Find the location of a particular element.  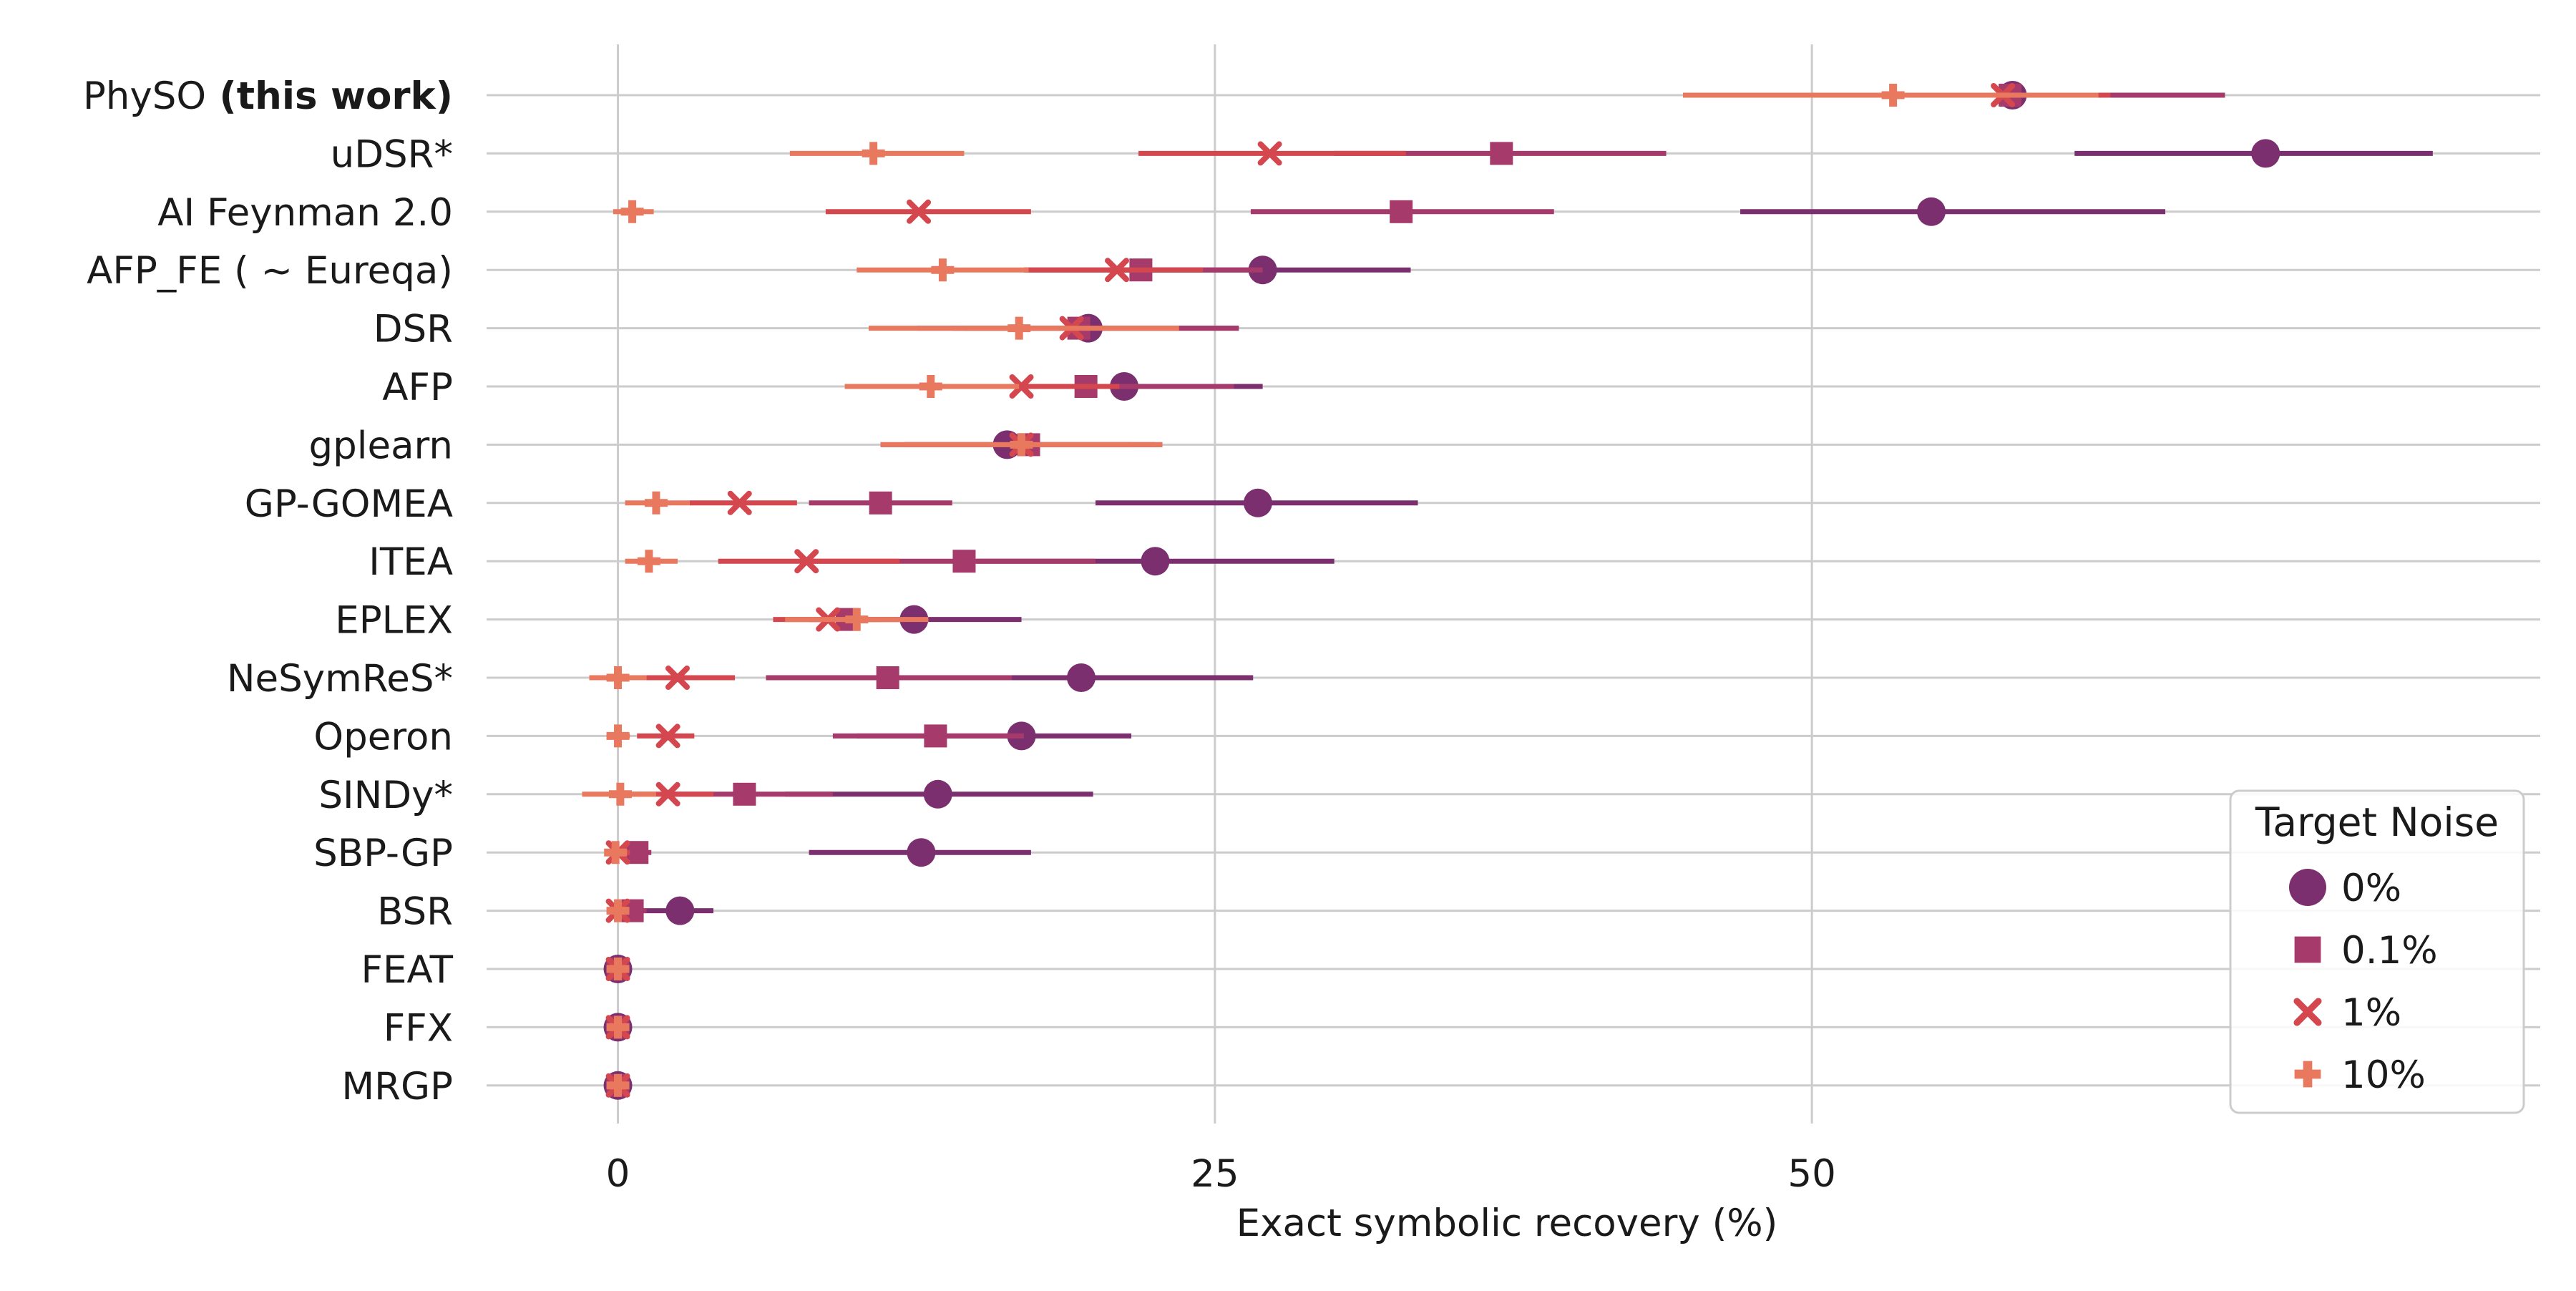

x-tick-labels: 0 25 50 is located at coordinates (1221, 1174).